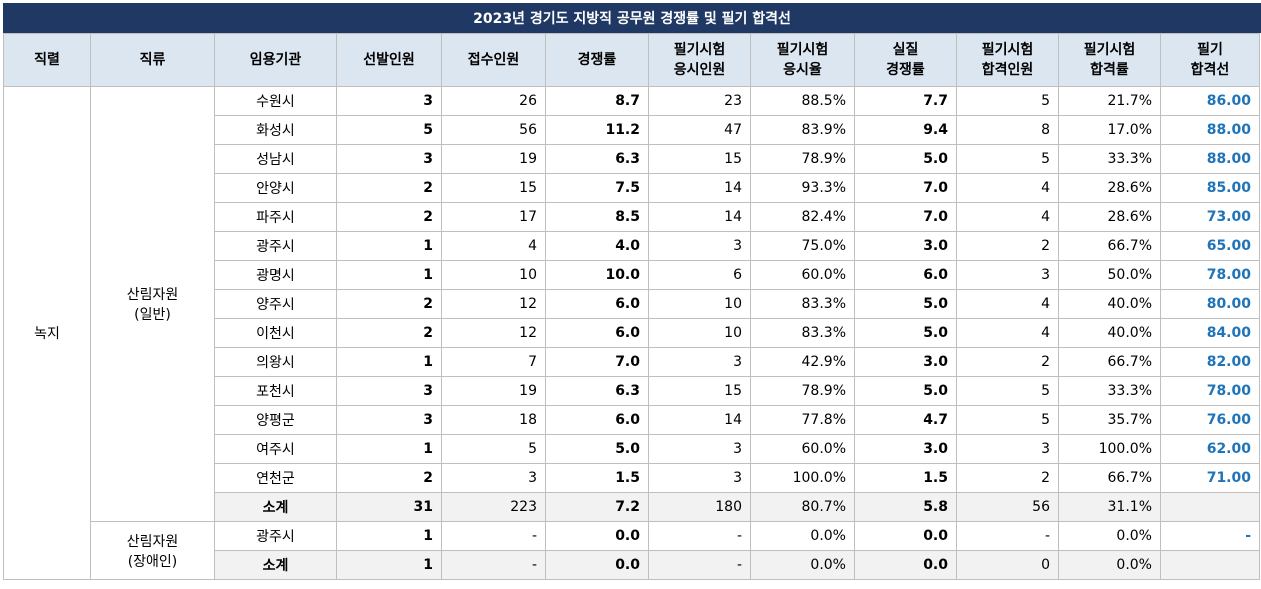 The image size is (1261, 589). What do you see at coordinates (597, 188) in the screenshot?
I see `value-cell: 7.5` at bounding box center [597, 188].